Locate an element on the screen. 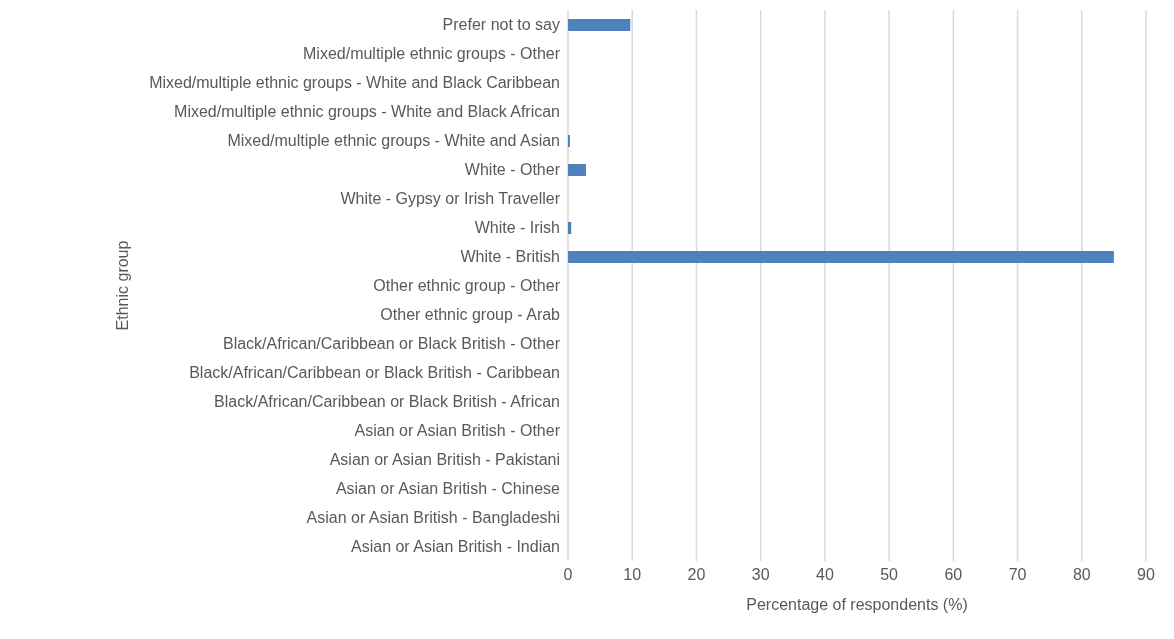 The image size is (1174, 639). y-tick-label: Black/African/Caribbean or Black British - African is located at coordinates (387, 402).